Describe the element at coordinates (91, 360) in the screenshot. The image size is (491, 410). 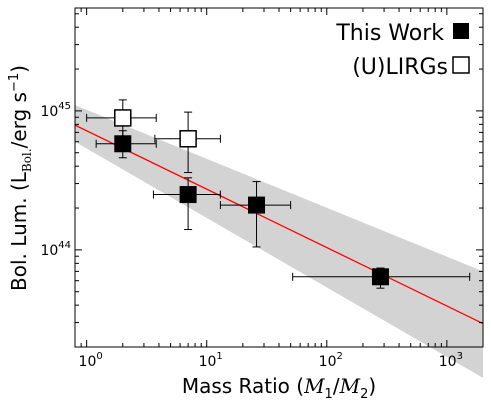
I see `x-tick-label: 10⁰` at that location.